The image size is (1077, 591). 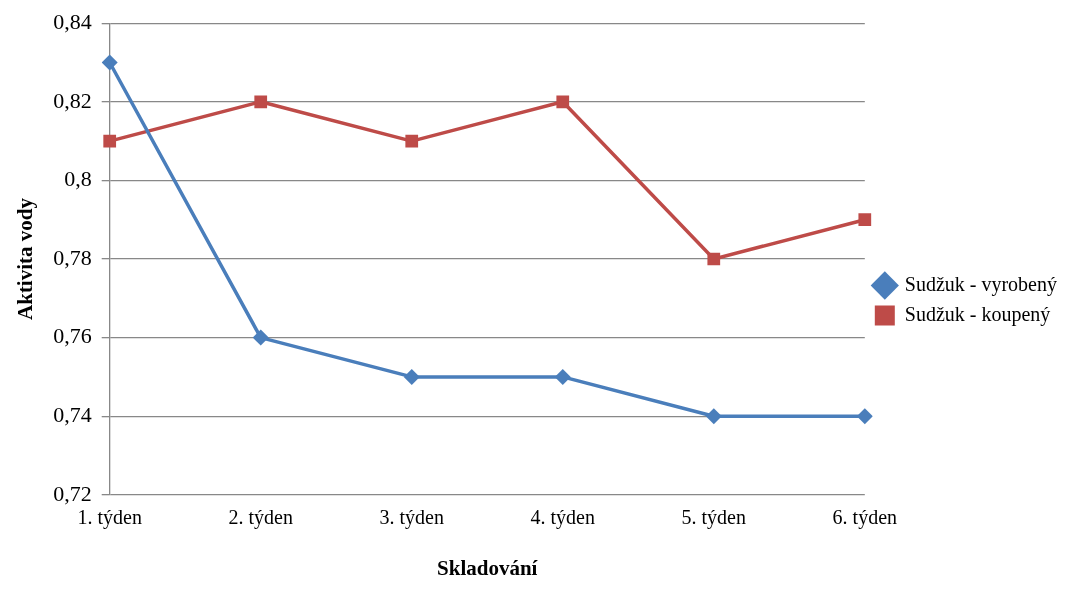 I want to click on y-axis-title: Aktivita vody, so click(x=25, y=258).